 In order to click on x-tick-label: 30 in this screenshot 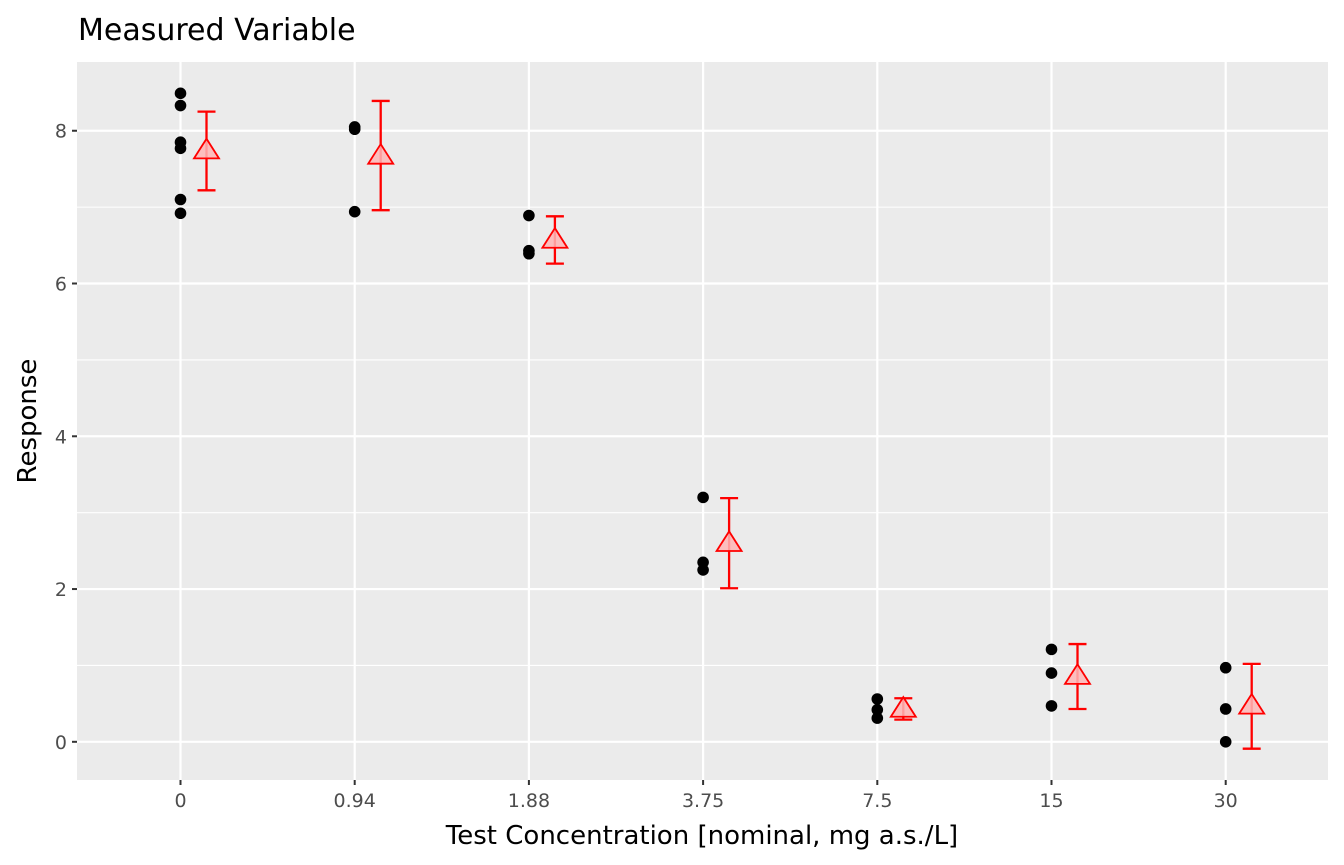, I will do `click(1226, 801)`.